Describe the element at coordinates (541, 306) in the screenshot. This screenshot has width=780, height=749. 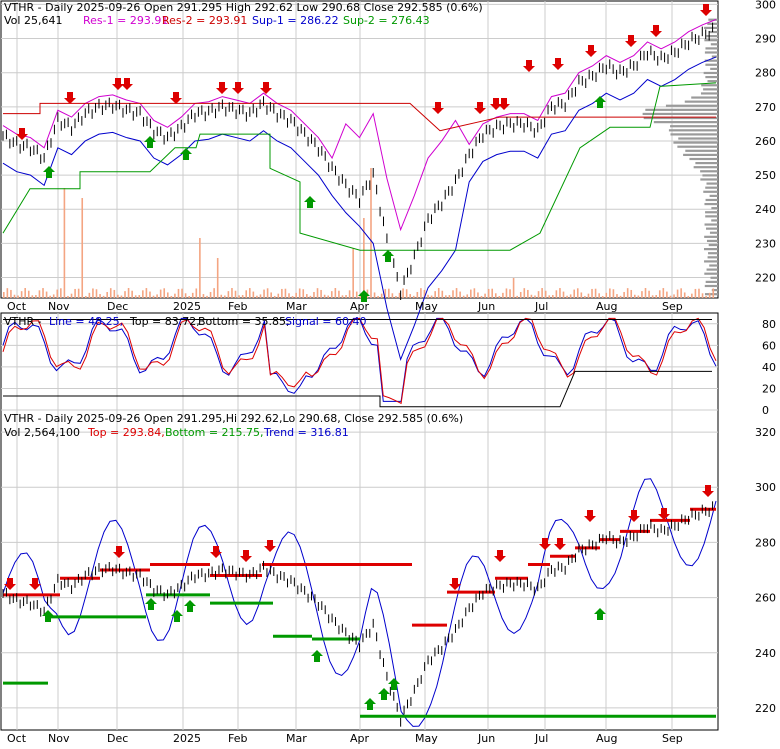
I see `price-xtick-Jul: Jul` at that location.